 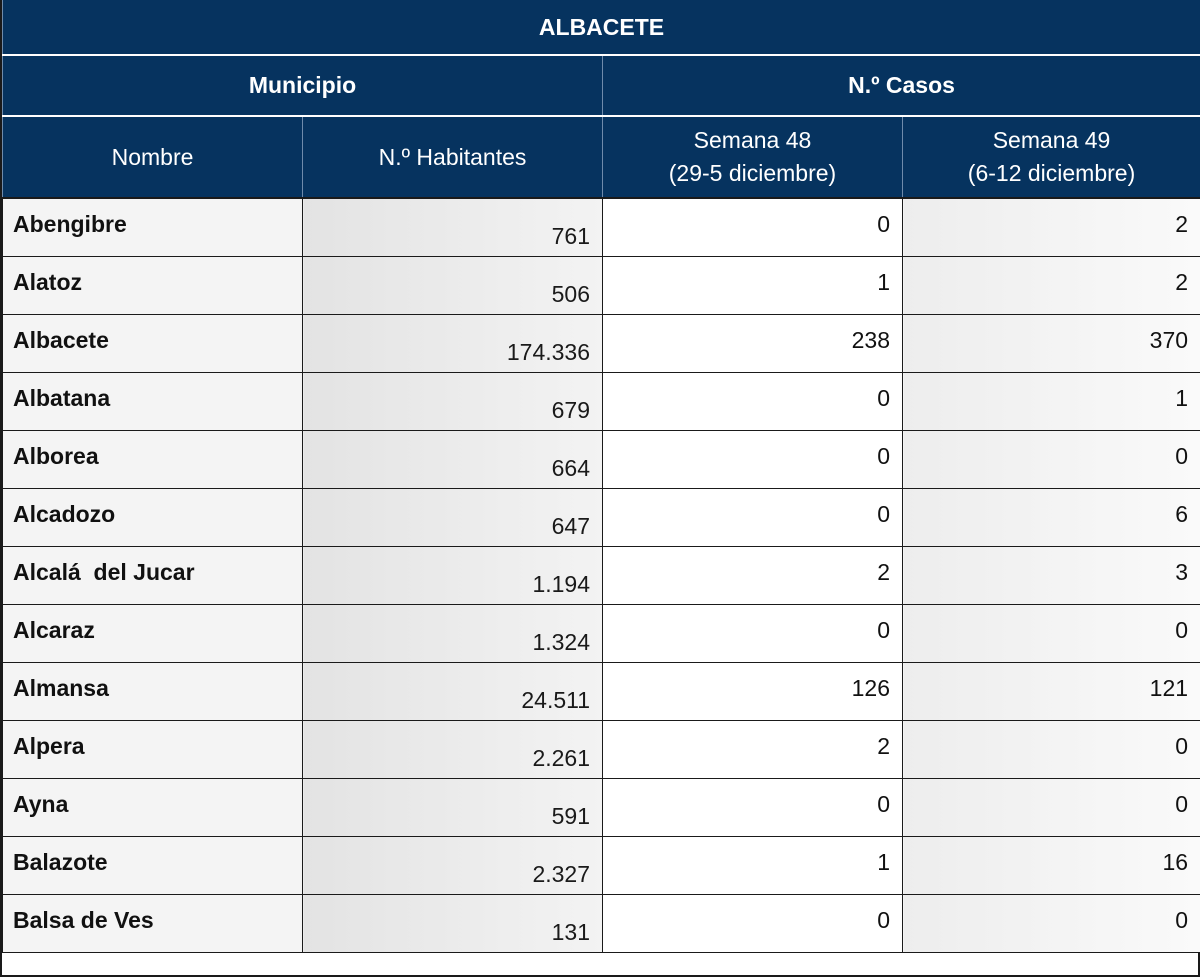 I want to click on table-row: Almansa 24.511 126 121, so click(x=601, y=691).